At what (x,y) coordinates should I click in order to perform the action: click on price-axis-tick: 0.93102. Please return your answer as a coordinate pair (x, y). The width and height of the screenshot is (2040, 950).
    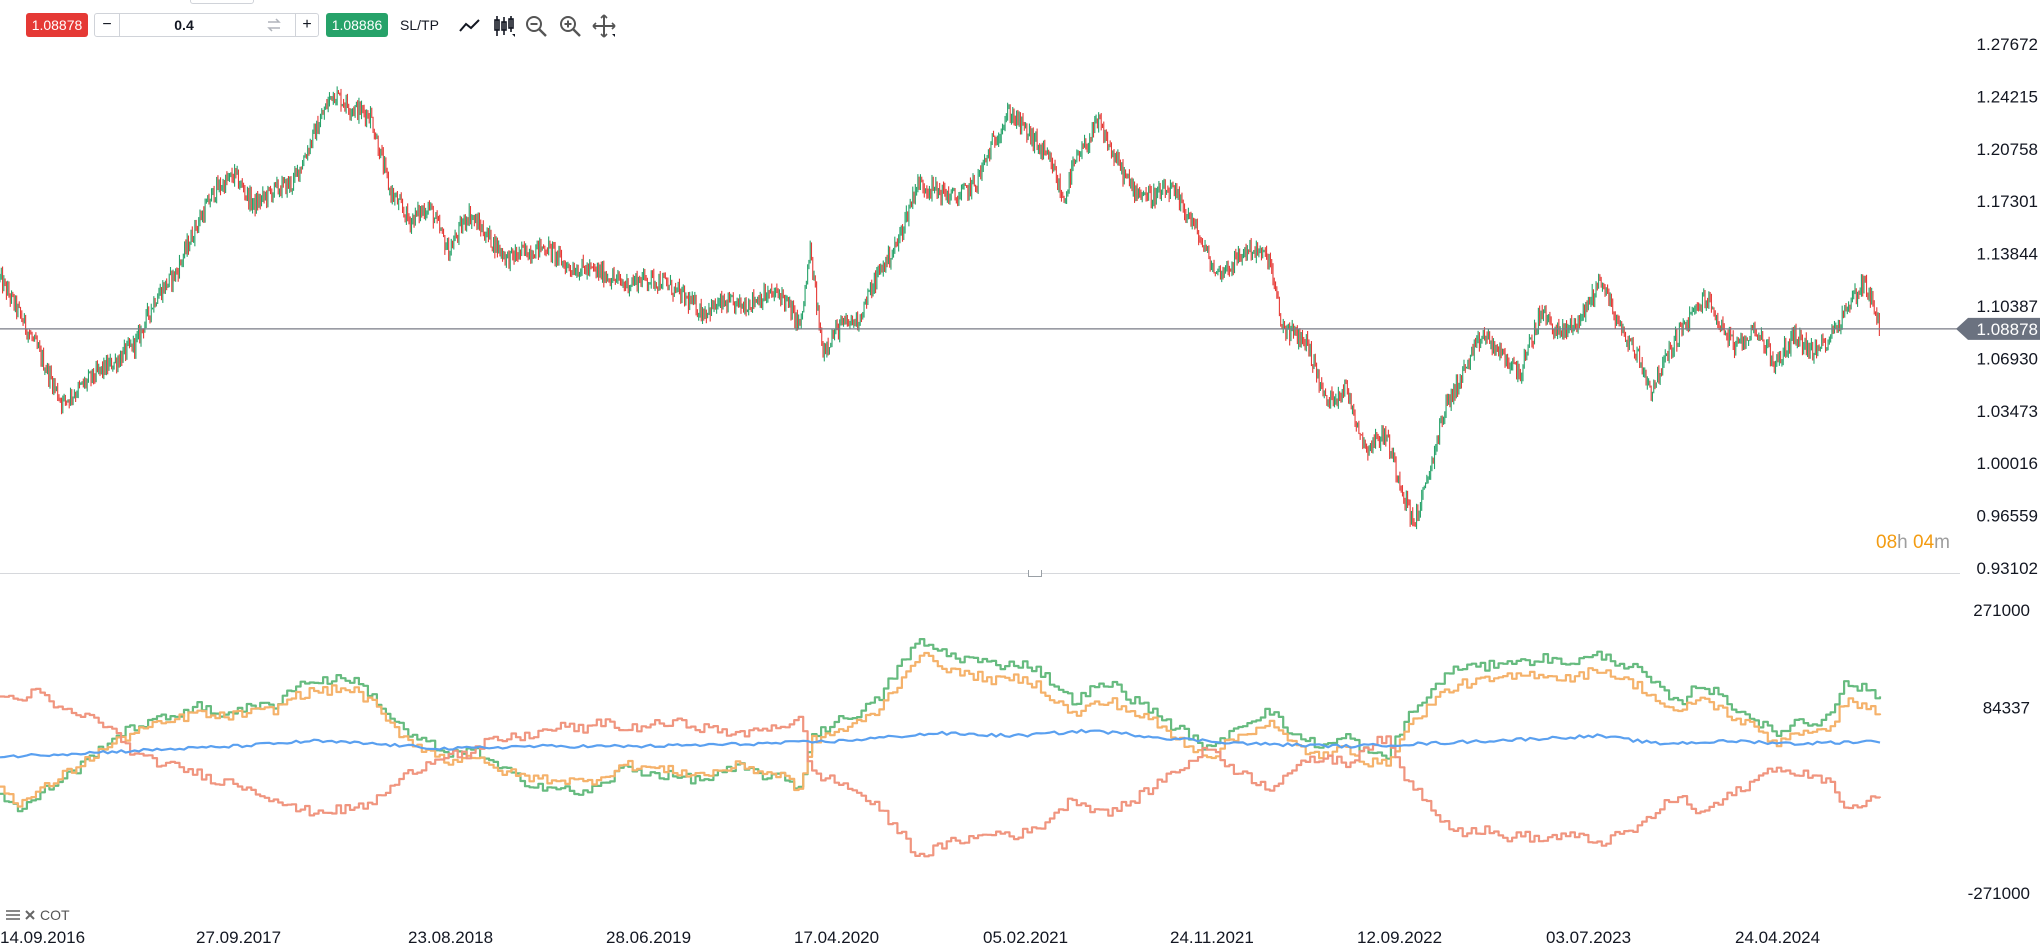
    Looking at the image, I should click on (2007, 568).